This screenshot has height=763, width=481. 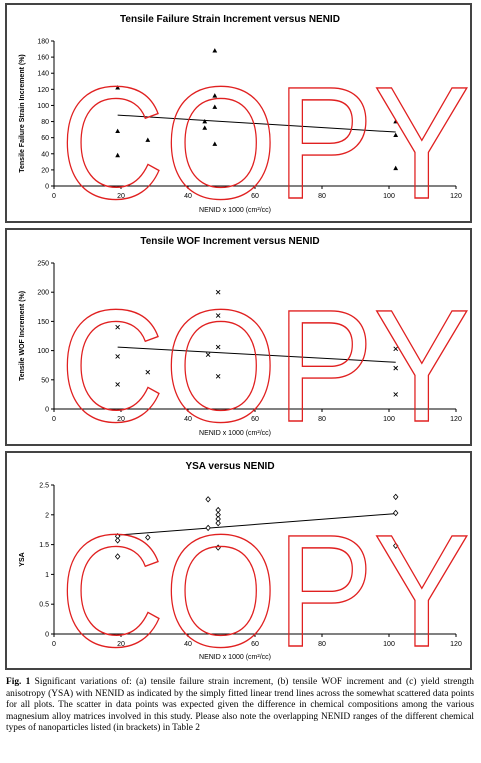 I want to click on y-tick-label: 2, so click(x=47, y=515).